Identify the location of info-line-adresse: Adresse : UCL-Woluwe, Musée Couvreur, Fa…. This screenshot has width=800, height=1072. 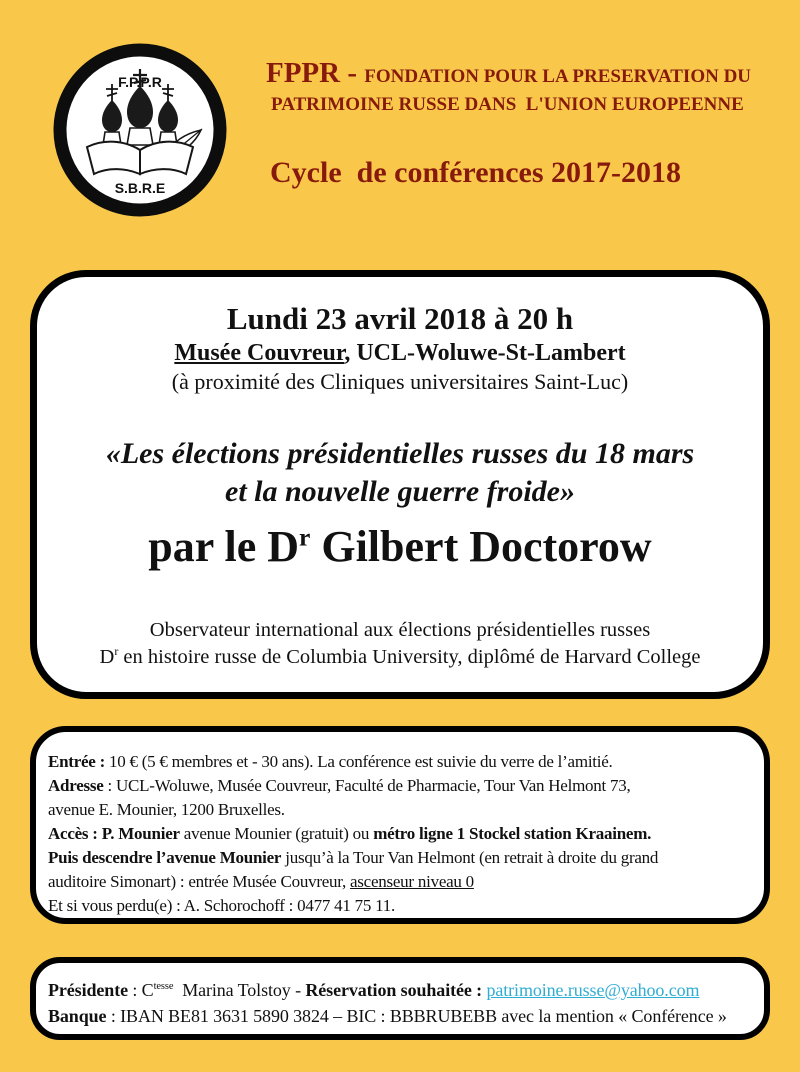
(404, 786).